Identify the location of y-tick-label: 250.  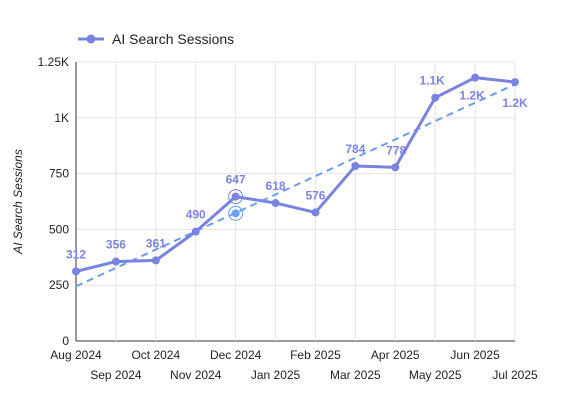
(59, 285).